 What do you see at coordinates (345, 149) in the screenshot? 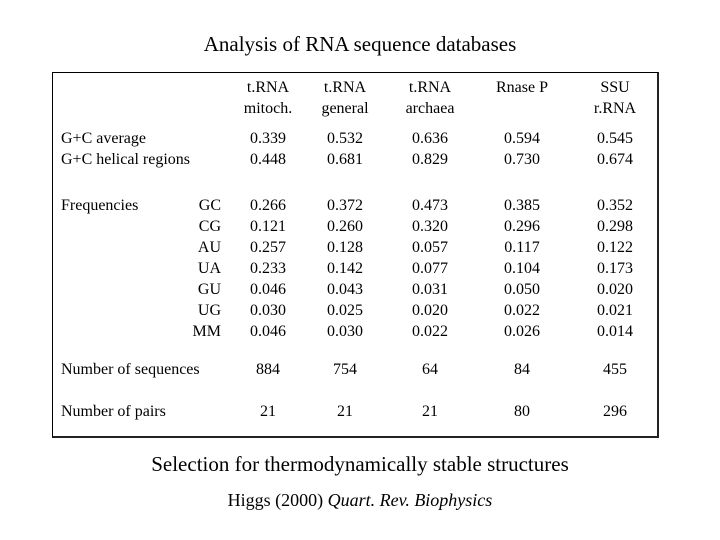
I see `gc-values: 0.532 0.681` at bounding box center [345, 149].